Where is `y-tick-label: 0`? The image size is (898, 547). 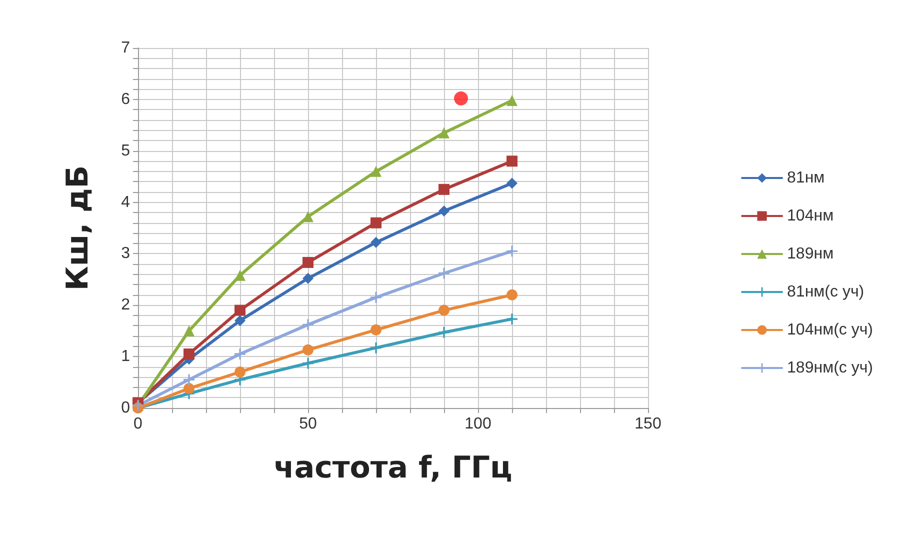 y-tick-label: 0 is located at coordinates (125, 408).